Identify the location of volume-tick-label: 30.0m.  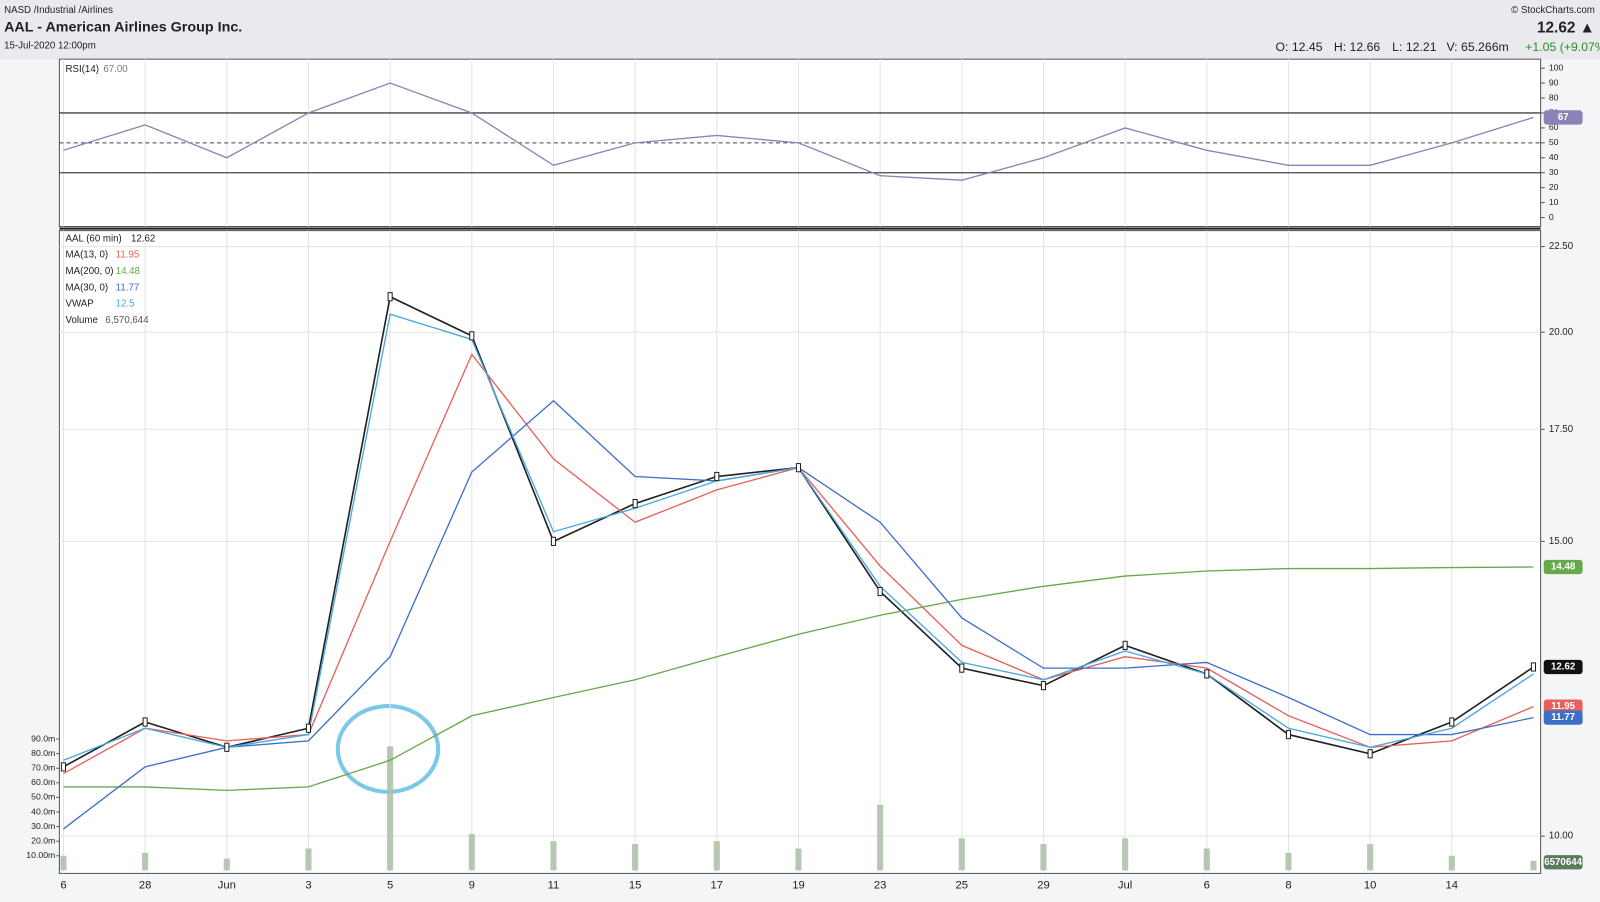
(43, 826).